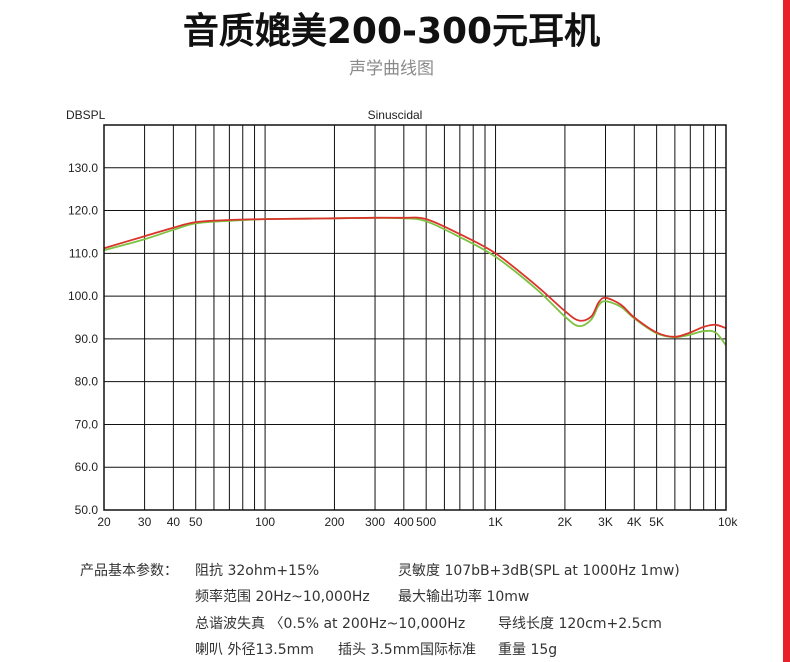 The width and height of the screenshot is (790, 662). Describe the element at coordinates (196, 522) in the screenshot. I see `x-tick-label: 50` at that location.